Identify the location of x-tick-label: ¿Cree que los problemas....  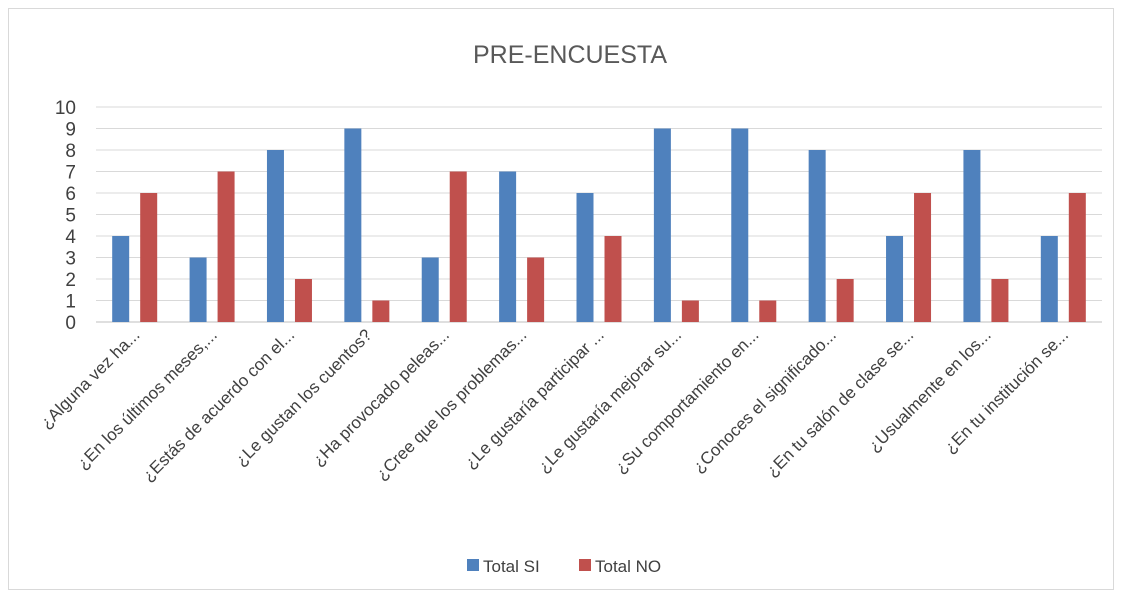
(451, 404).